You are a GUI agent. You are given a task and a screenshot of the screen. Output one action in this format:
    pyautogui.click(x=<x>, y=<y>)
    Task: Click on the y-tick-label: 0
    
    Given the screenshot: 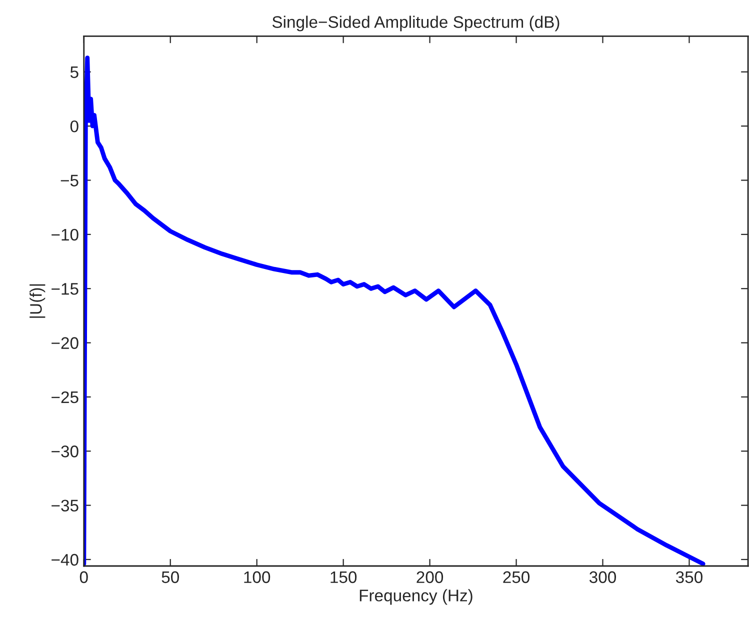 What is the action you would take?
    pyautogui.click(x=74, y=126)
    